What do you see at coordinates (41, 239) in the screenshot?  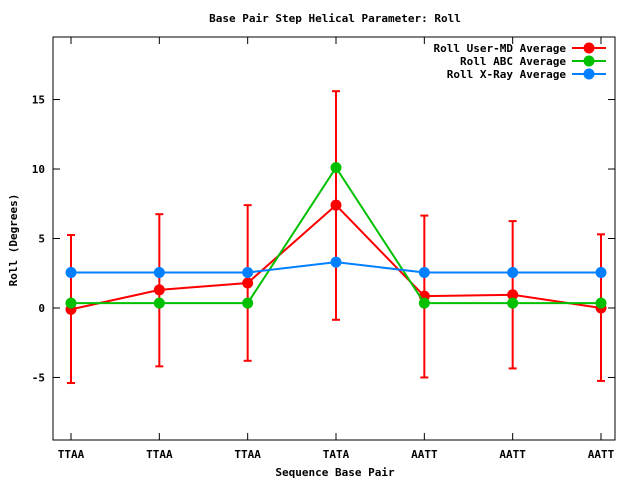 I see `y-tick-label: 5` at bounding box center [41, 239].